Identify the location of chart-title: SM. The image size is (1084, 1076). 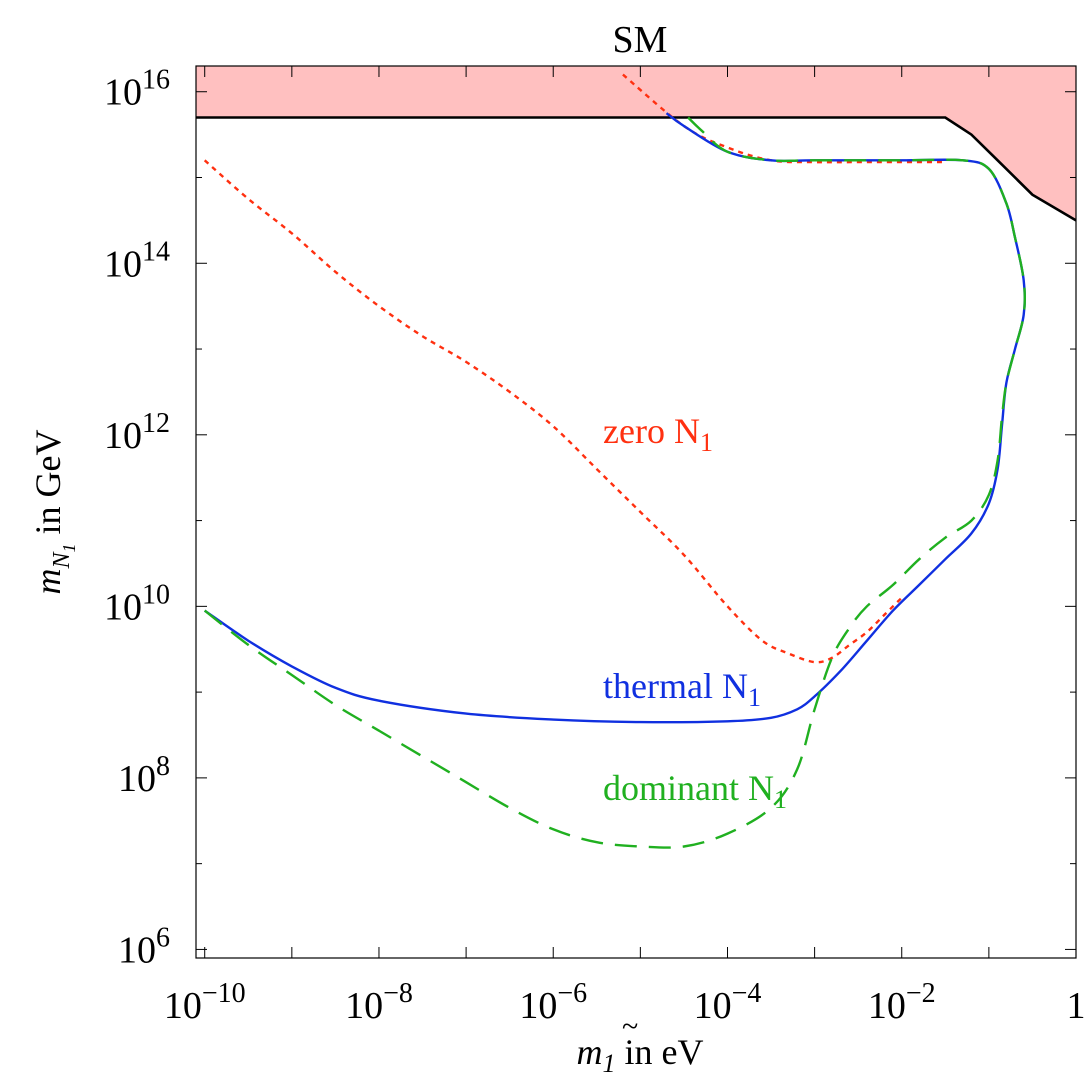
(640, 40).